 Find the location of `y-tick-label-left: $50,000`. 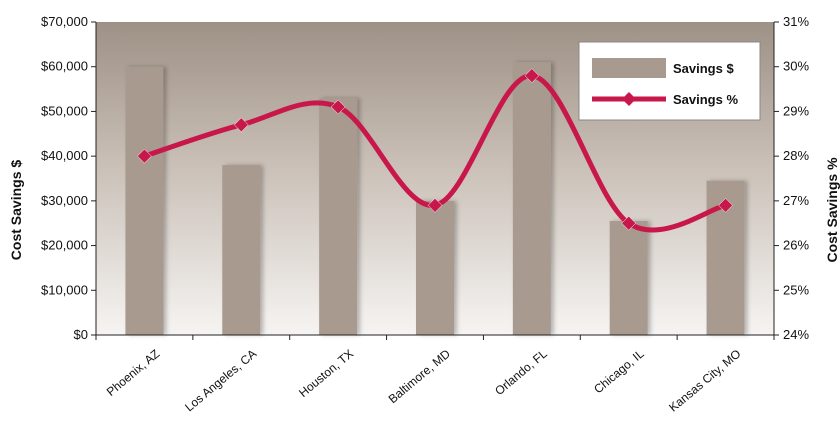

y-tick-label-left: $50,000 is located at coordinates (64, 110).